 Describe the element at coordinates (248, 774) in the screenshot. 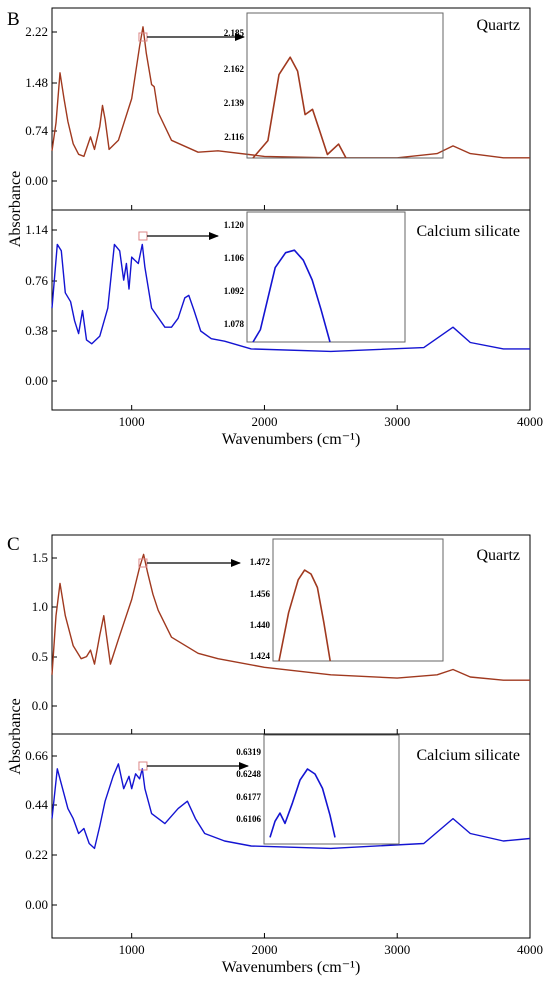

I see `inset-tick-label: 0.6248` at that location.